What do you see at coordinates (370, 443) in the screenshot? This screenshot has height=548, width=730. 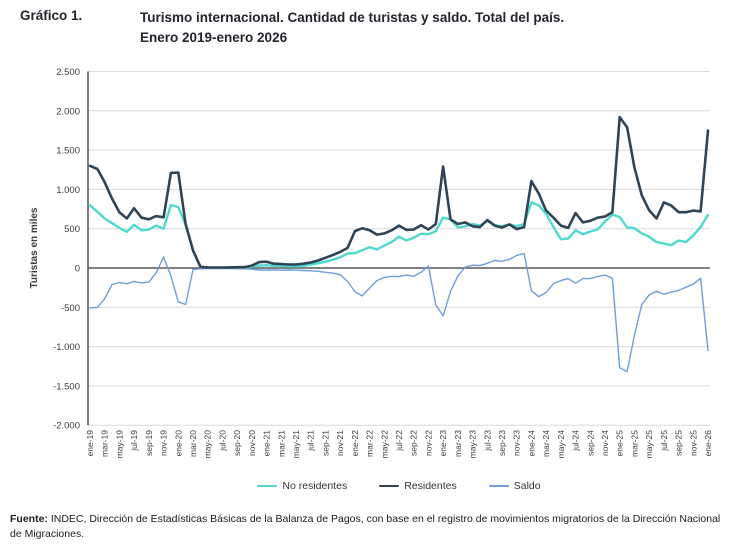 I see `x-tick-label: mar-22` at bounding box center [370, 443].